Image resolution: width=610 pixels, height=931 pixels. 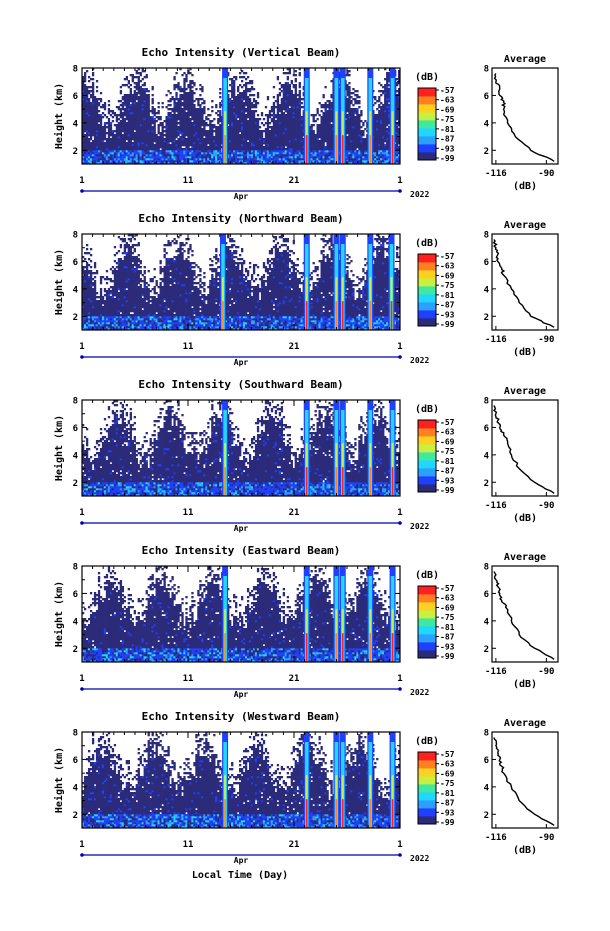 I want to click on y-tick-label: 8, so click(x=75, y=70).